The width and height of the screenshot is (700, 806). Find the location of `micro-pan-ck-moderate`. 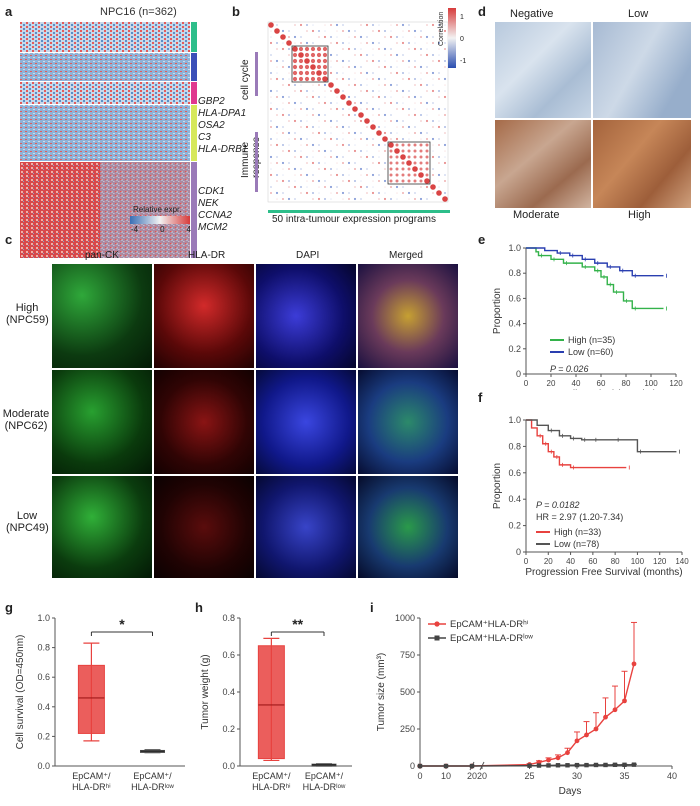

micro-pan-ck-moderate is located at coordinates (102, 422).